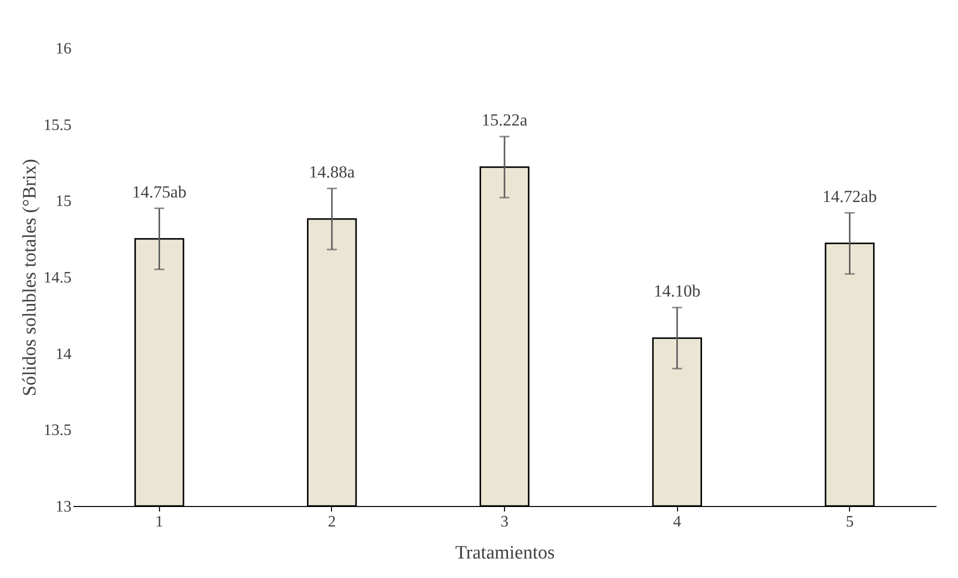 The width and height of the screenshot is (958, 578). I want to click on y-tick-label: 15.5, so click(58, 125).